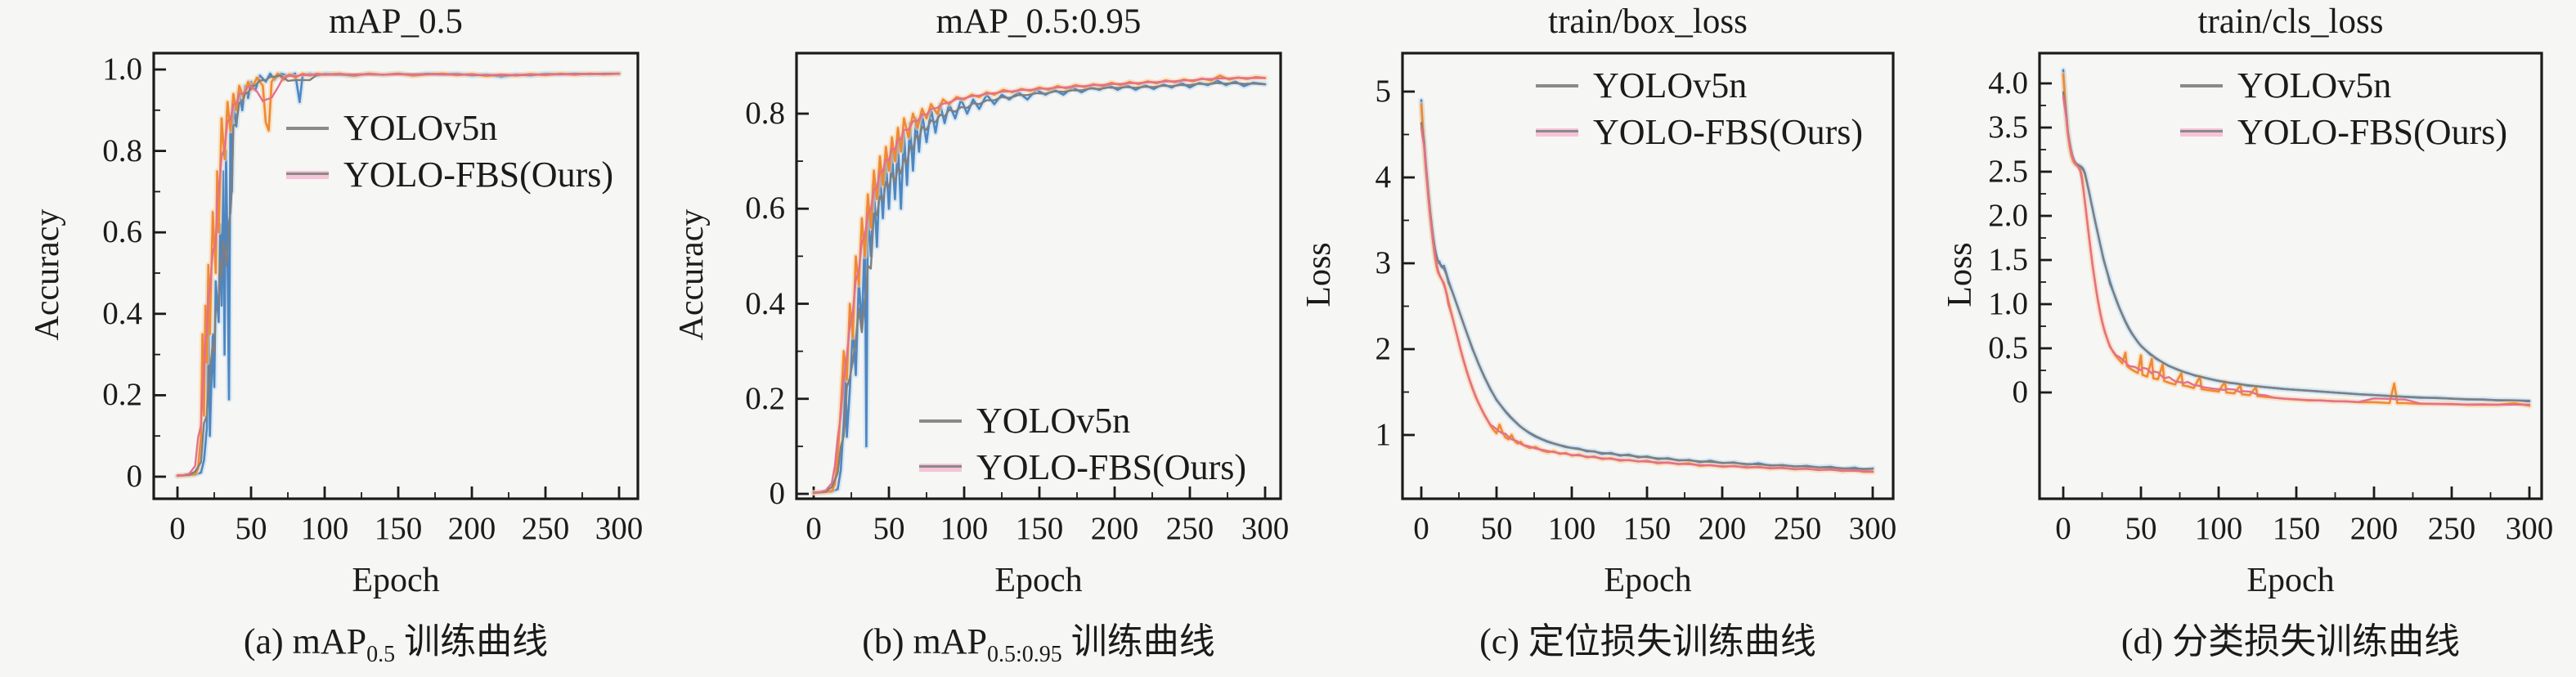  What do you see at coordinates (381, 654) in the screenshot?
I see `caption-sub: 0.5` at bounding box center [381, 654].